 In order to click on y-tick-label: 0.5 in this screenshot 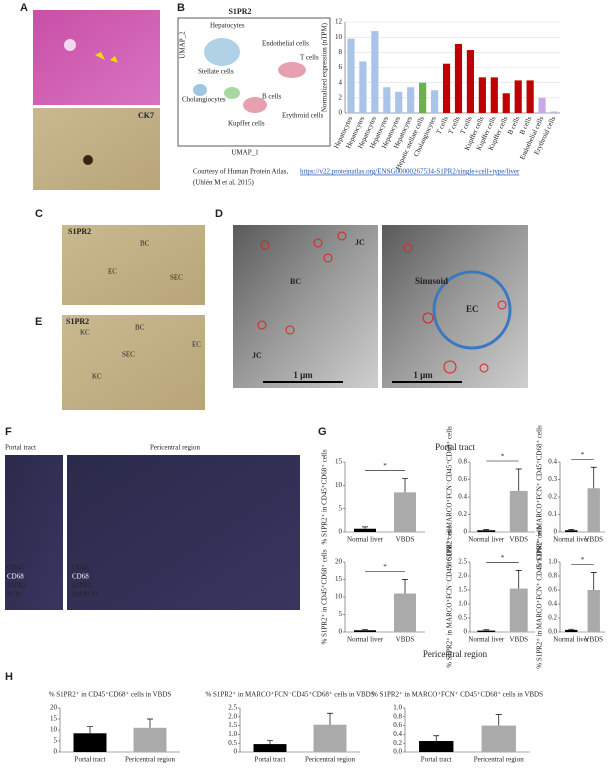, I will do `click(232, 743)`.